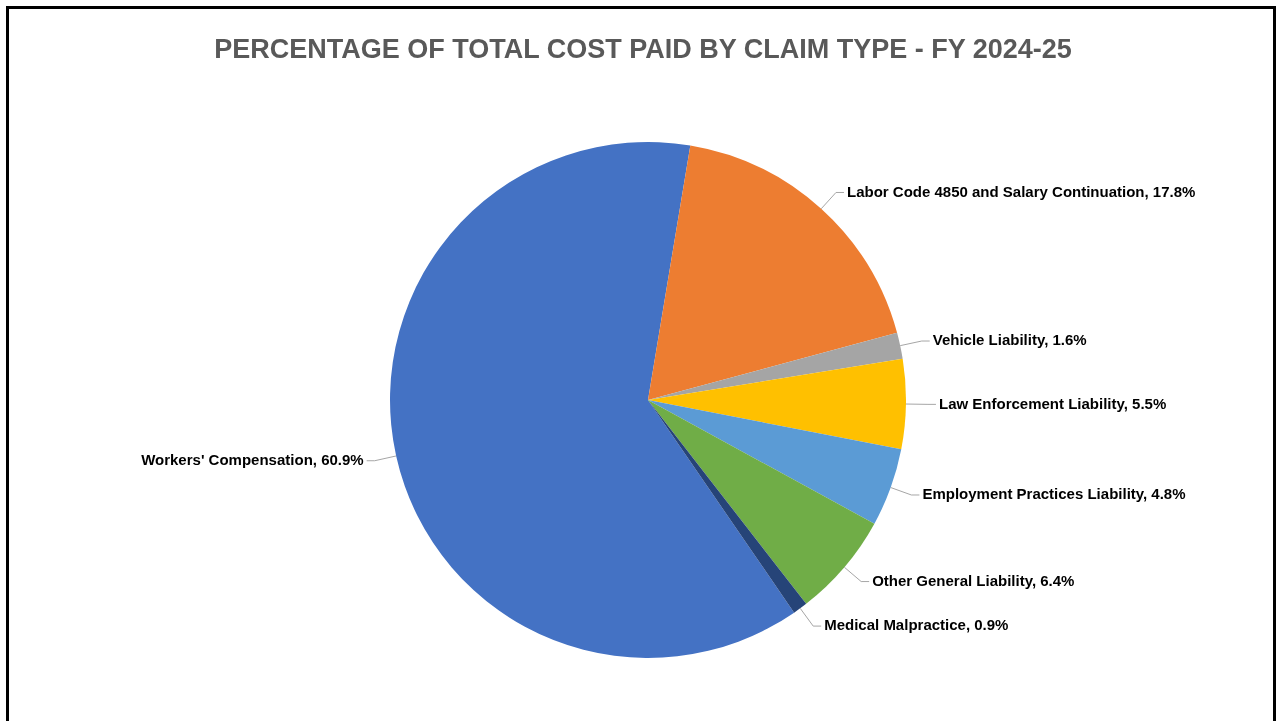  What do you see at coordinates (916, 625) in the screenshot?
I see `slice-label: Medical Malpractice, 0.9%` at bounding box center [916, 625].